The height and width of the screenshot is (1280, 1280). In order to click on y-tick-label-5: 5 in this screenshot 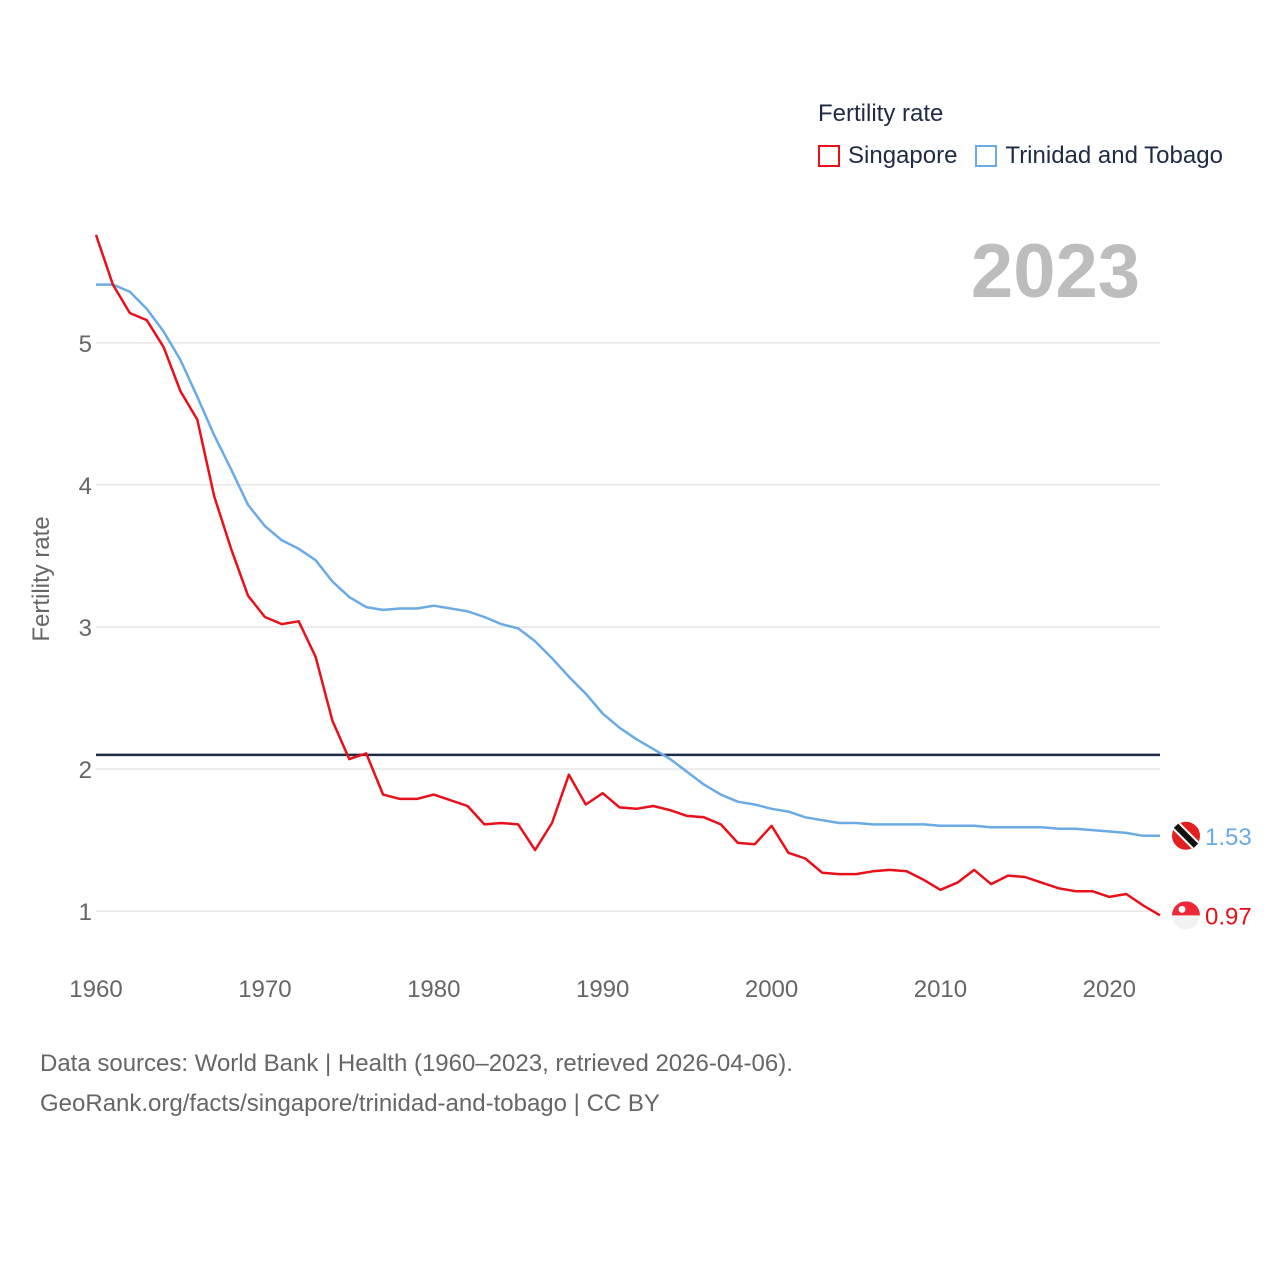, I will do `click(85, 344)`.